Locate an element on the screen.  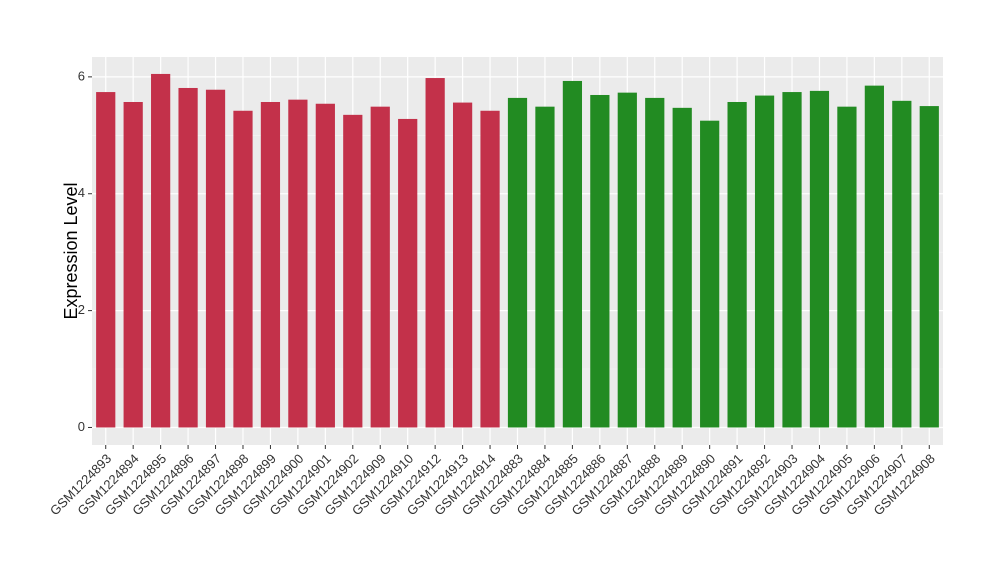
y-tick-label: 2 is located at coordinates (81, 309).